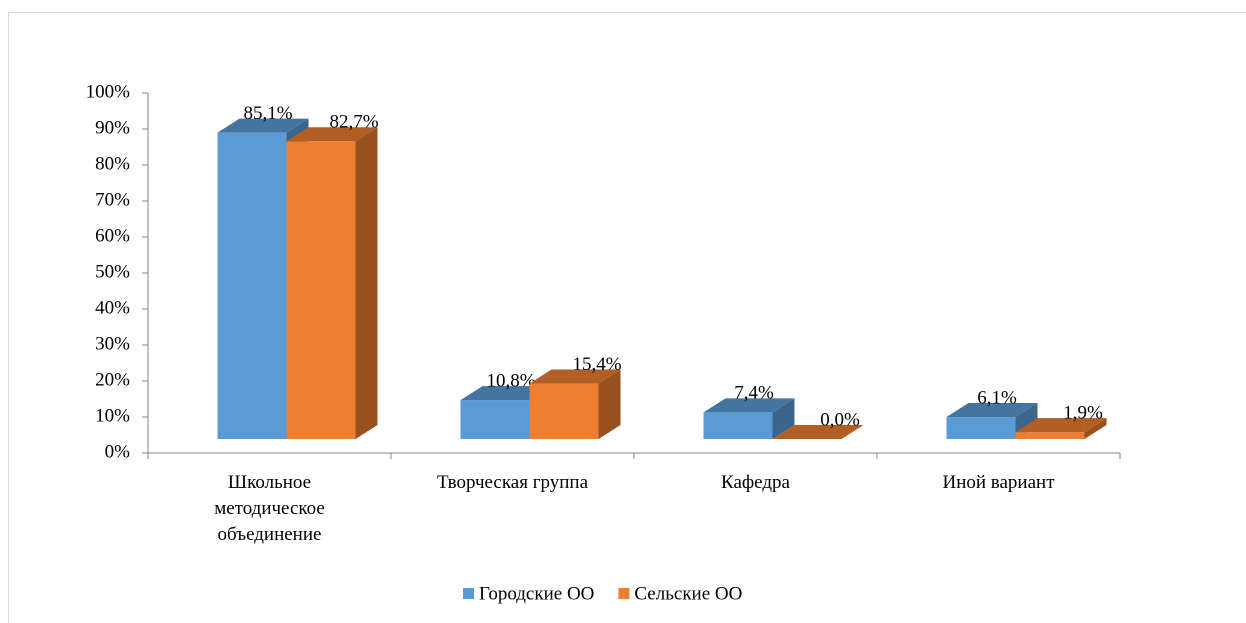 The width and height of the screenshot is (1246, 623). What do you see at coordinates (108, 91) in the screenshot?
I see `y-tick-label: 100%` at bounding box center [108, 91].